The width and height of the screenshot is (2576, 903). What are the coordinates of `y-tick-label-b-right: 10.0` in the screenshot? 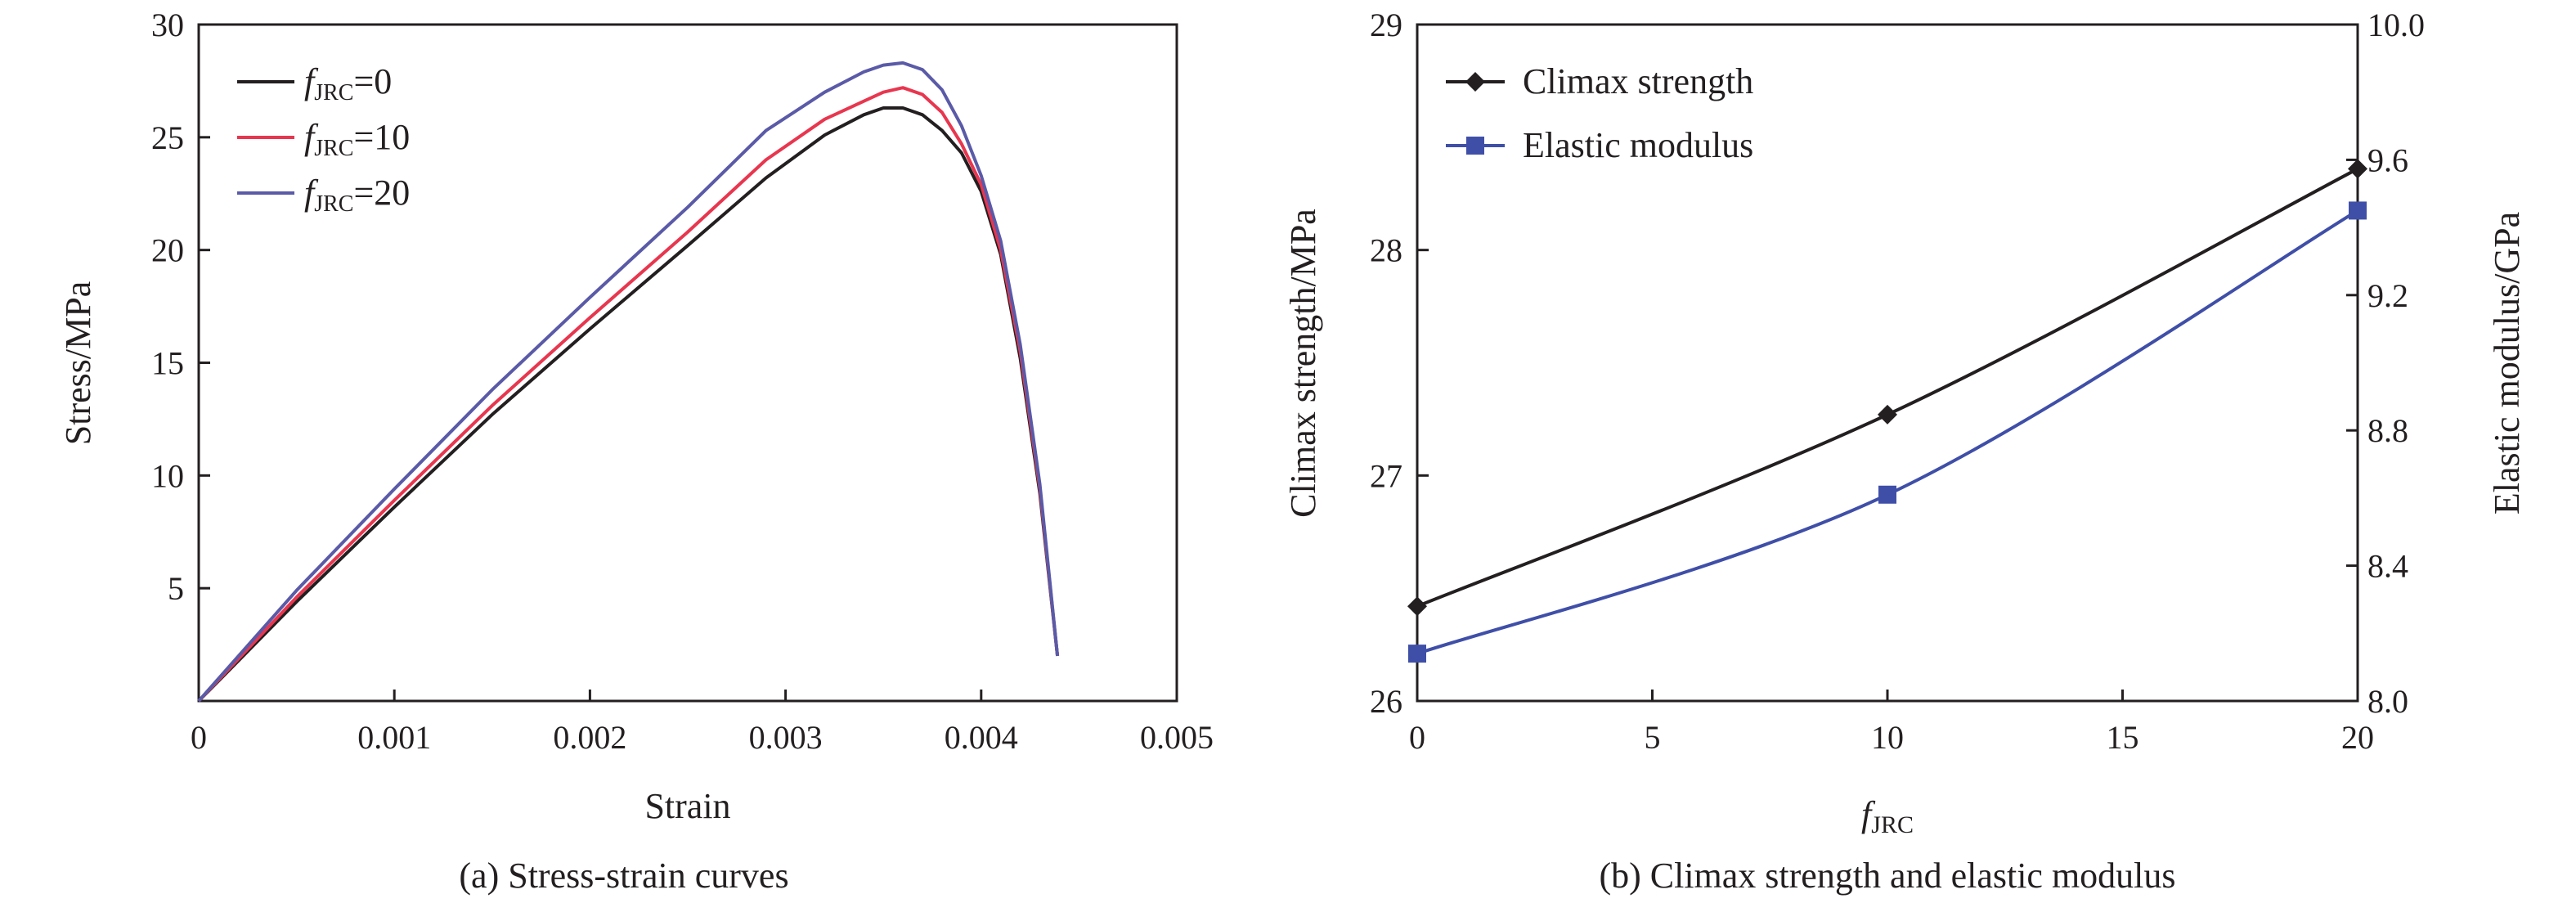 It's located at (2396, 25).